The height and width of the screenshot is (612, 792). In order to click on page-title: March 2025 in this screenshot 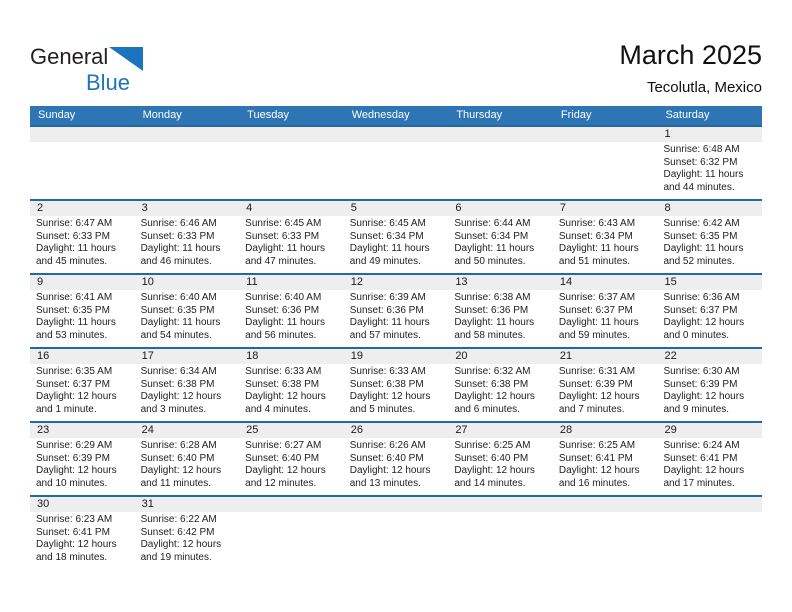, I will do `click(690, 55)`.